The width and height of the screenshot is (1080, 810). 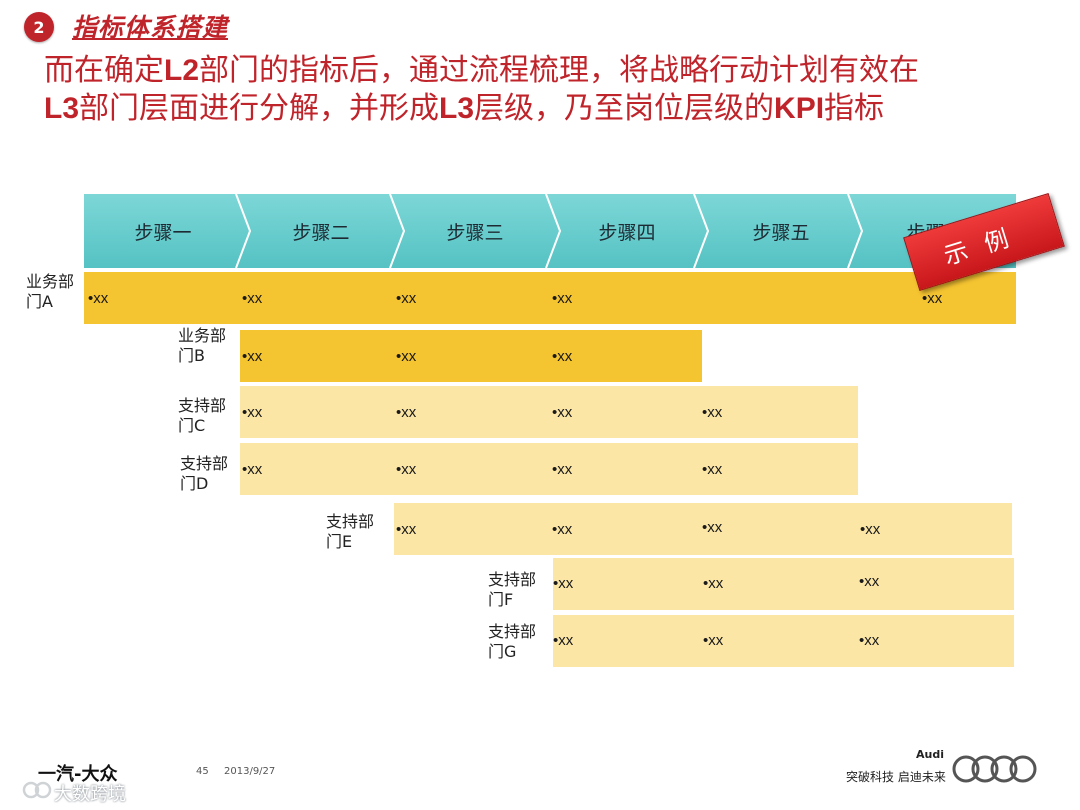 I want to click on section-title: 指标体系搭建, so click(x=150, y=27).